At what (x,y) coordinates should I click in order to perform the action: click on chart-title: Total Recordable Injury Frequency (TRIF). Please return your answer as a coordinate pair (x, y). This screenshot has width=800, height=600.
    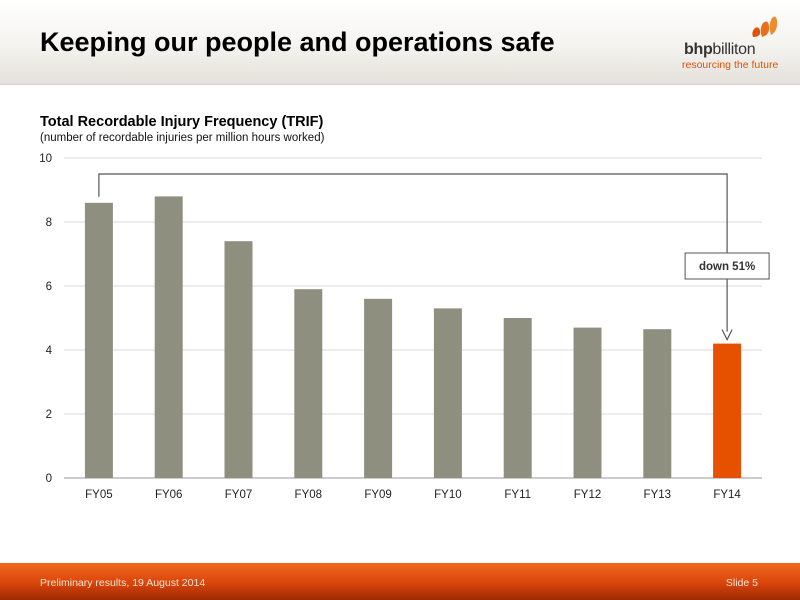
    Looking at the image, I should click on (182, 122).